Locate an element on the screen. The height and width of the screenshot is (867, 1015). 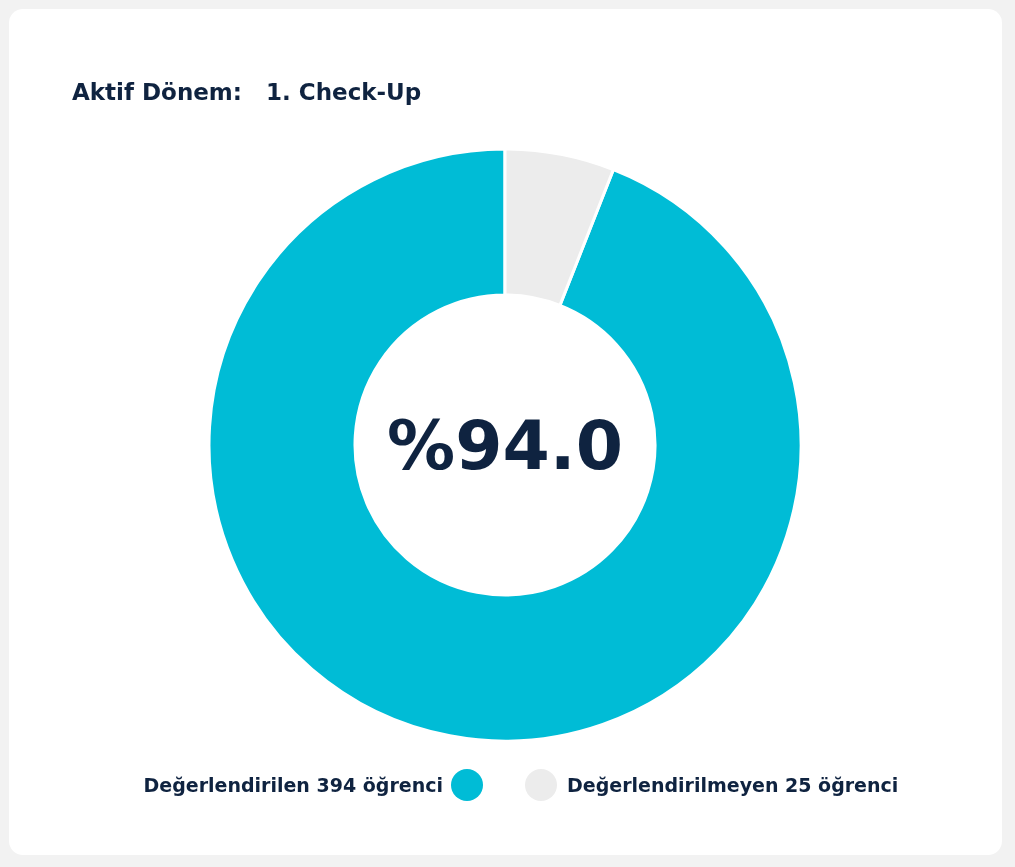
legend-label: Değerlendirilmeyen 25 öğrenci is located at coordinates (733, 785).